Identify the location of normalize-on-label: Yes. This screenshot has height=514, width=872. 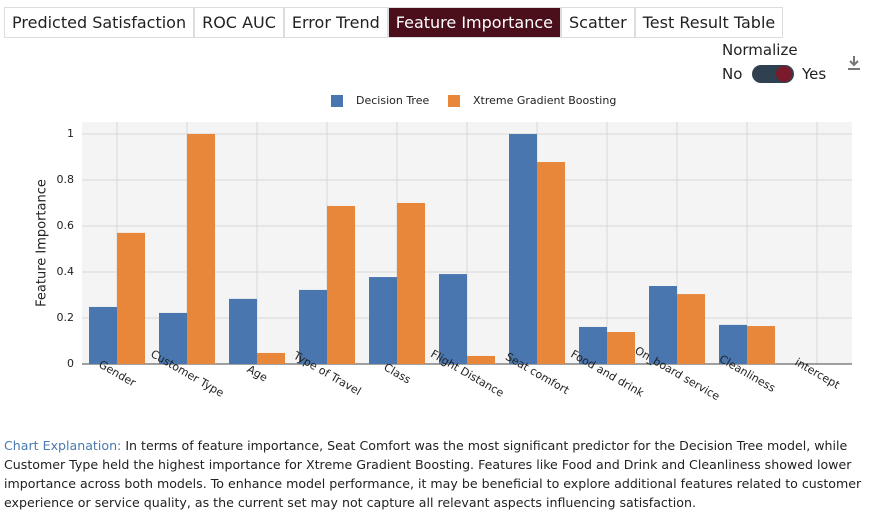
(814, 74).